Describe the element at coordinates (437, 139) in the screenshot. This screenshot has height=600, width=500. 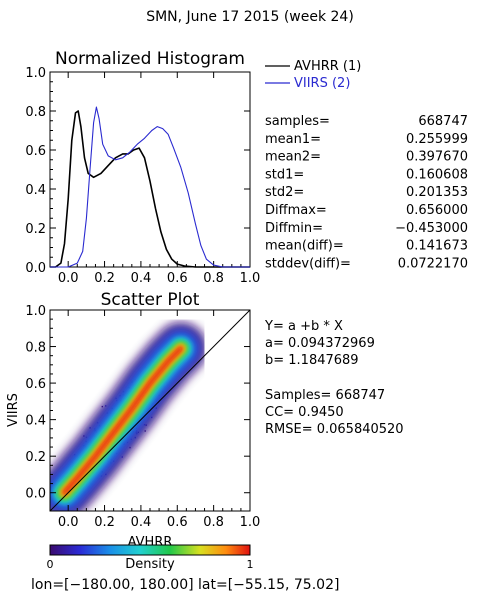
I see `stat-value: 0.255999` at that location.